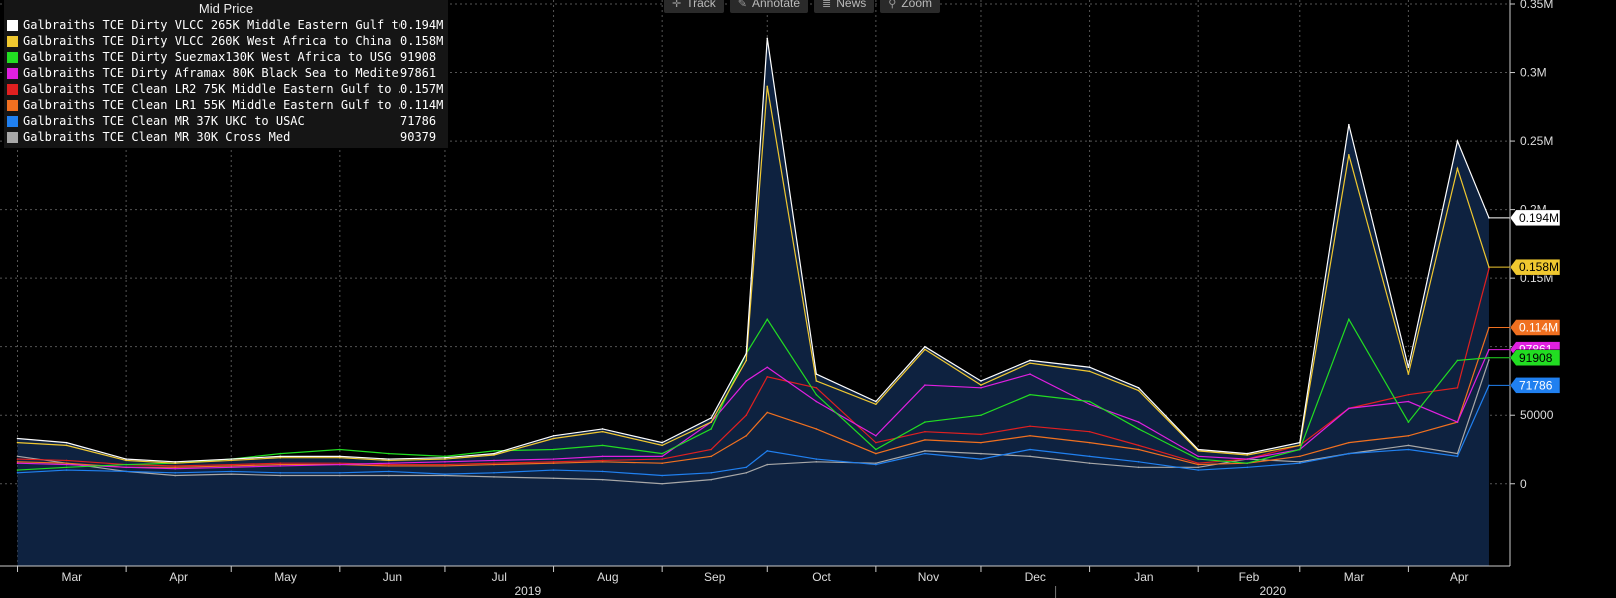  What do you see at coordinates (694, 6) in the screenshot?
I see `track-button: ✛ Track` at bounding box center [694, 6].